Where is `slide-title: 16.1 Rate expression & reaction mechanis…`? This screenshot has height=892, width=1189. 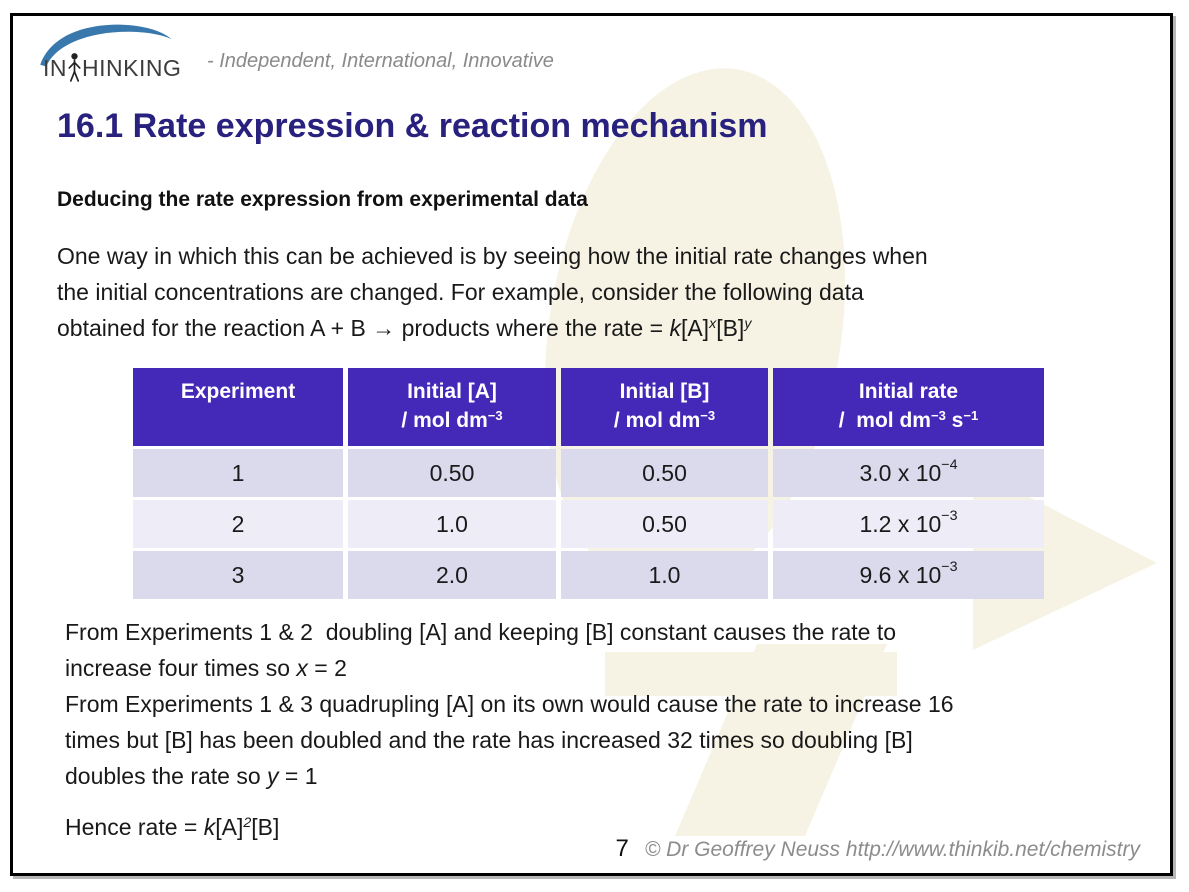 slide-title: 16.1 Rate expression & reaction mechanis… is located at coordinates (412, 126).